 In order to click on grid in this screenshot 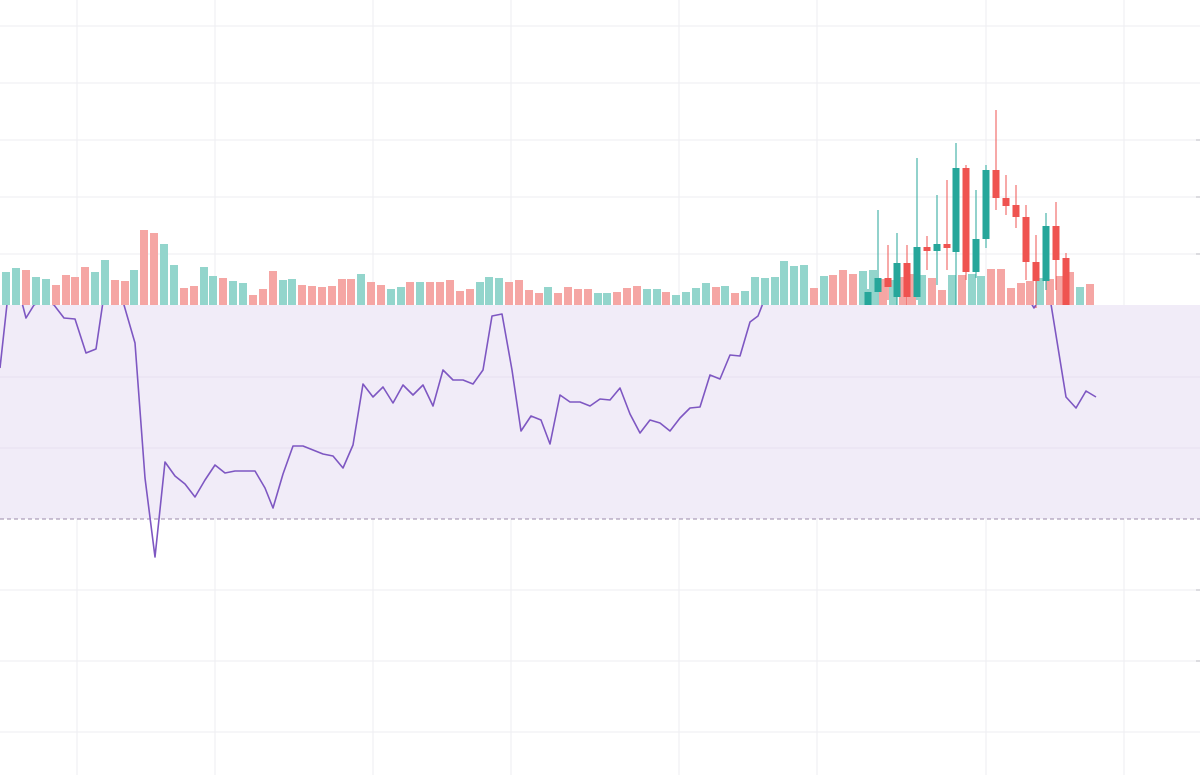, I will do `click(600, 412)`.